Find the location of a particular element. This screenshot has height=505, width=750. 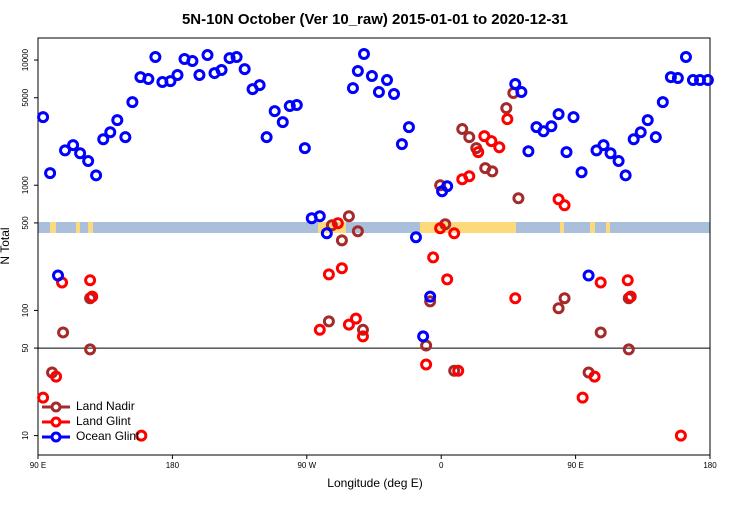

y-axis-label: N Total is located at coordinates (6, 245).